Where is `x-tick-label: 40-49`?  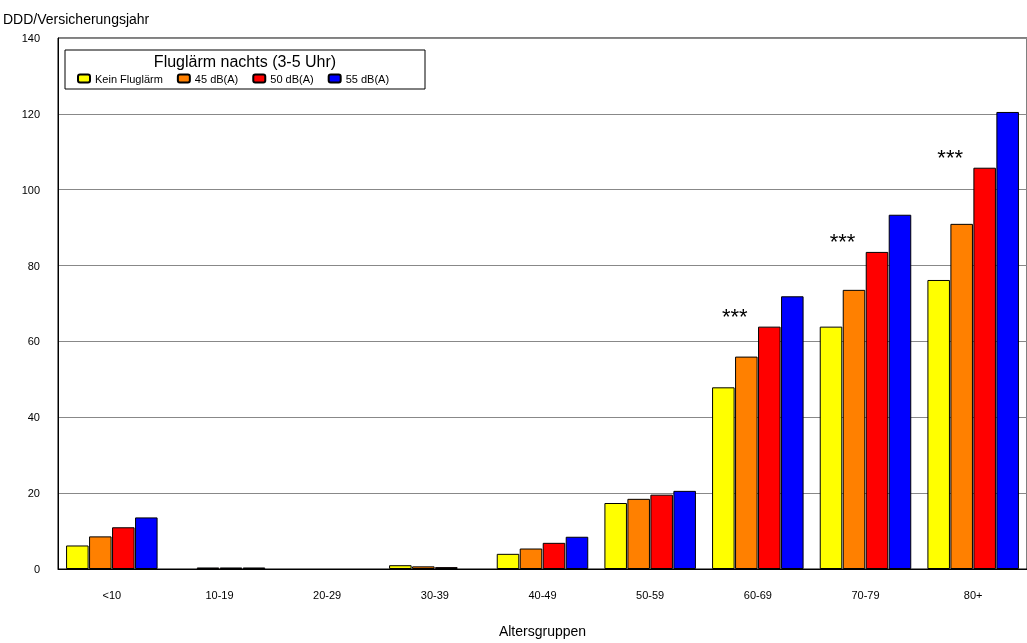 x-tick-label: 40-49 is located at coordinates (542, 594).